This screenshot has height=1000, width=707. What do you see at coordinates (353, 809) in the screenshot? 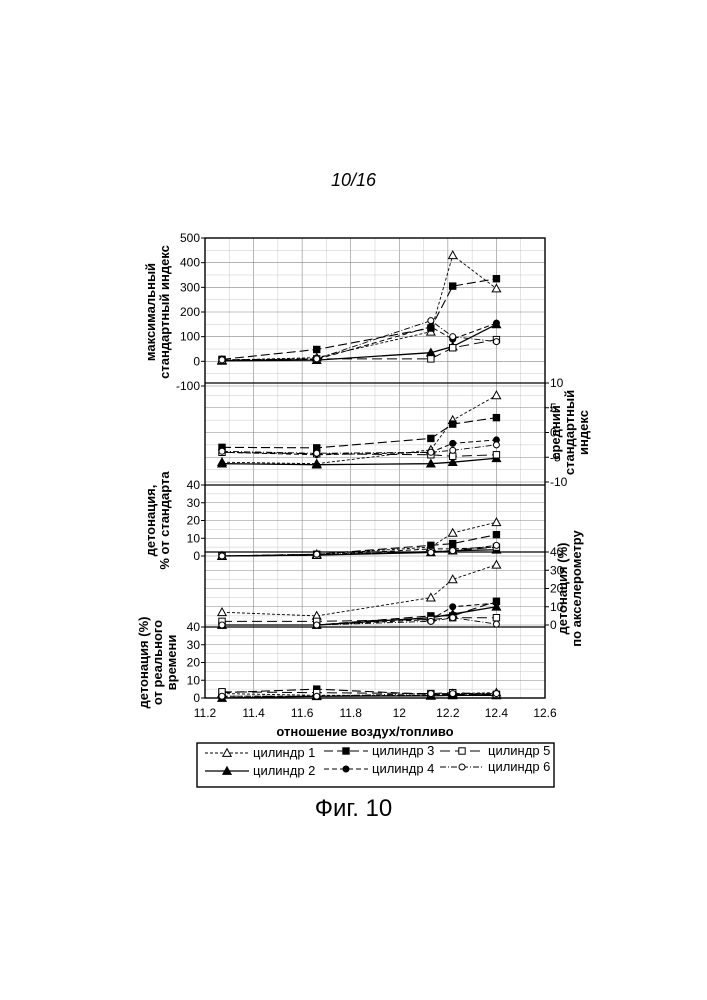
I see `figure-caption: Фиг. 10` at bounding box center [353, 809].